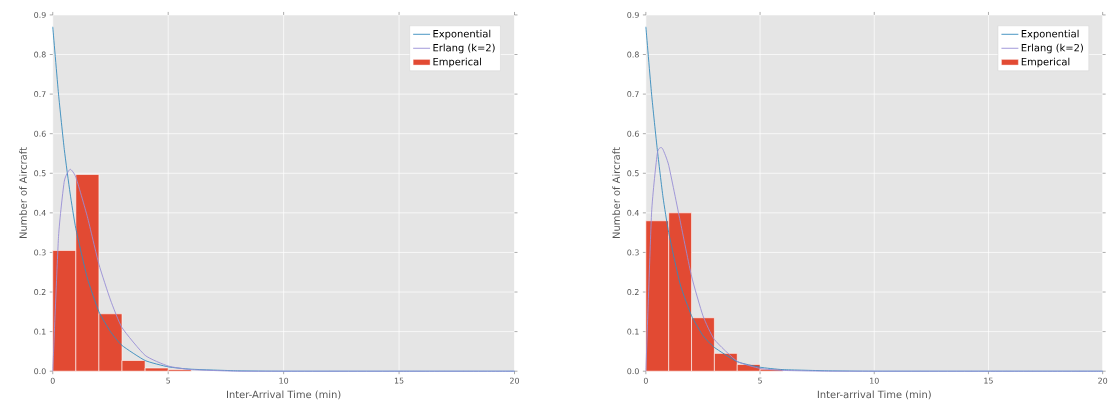 This screenshot has width=1111, height=410. I want to click on x-axis-title: Inter-arrival Time (min), so click(874, 395).